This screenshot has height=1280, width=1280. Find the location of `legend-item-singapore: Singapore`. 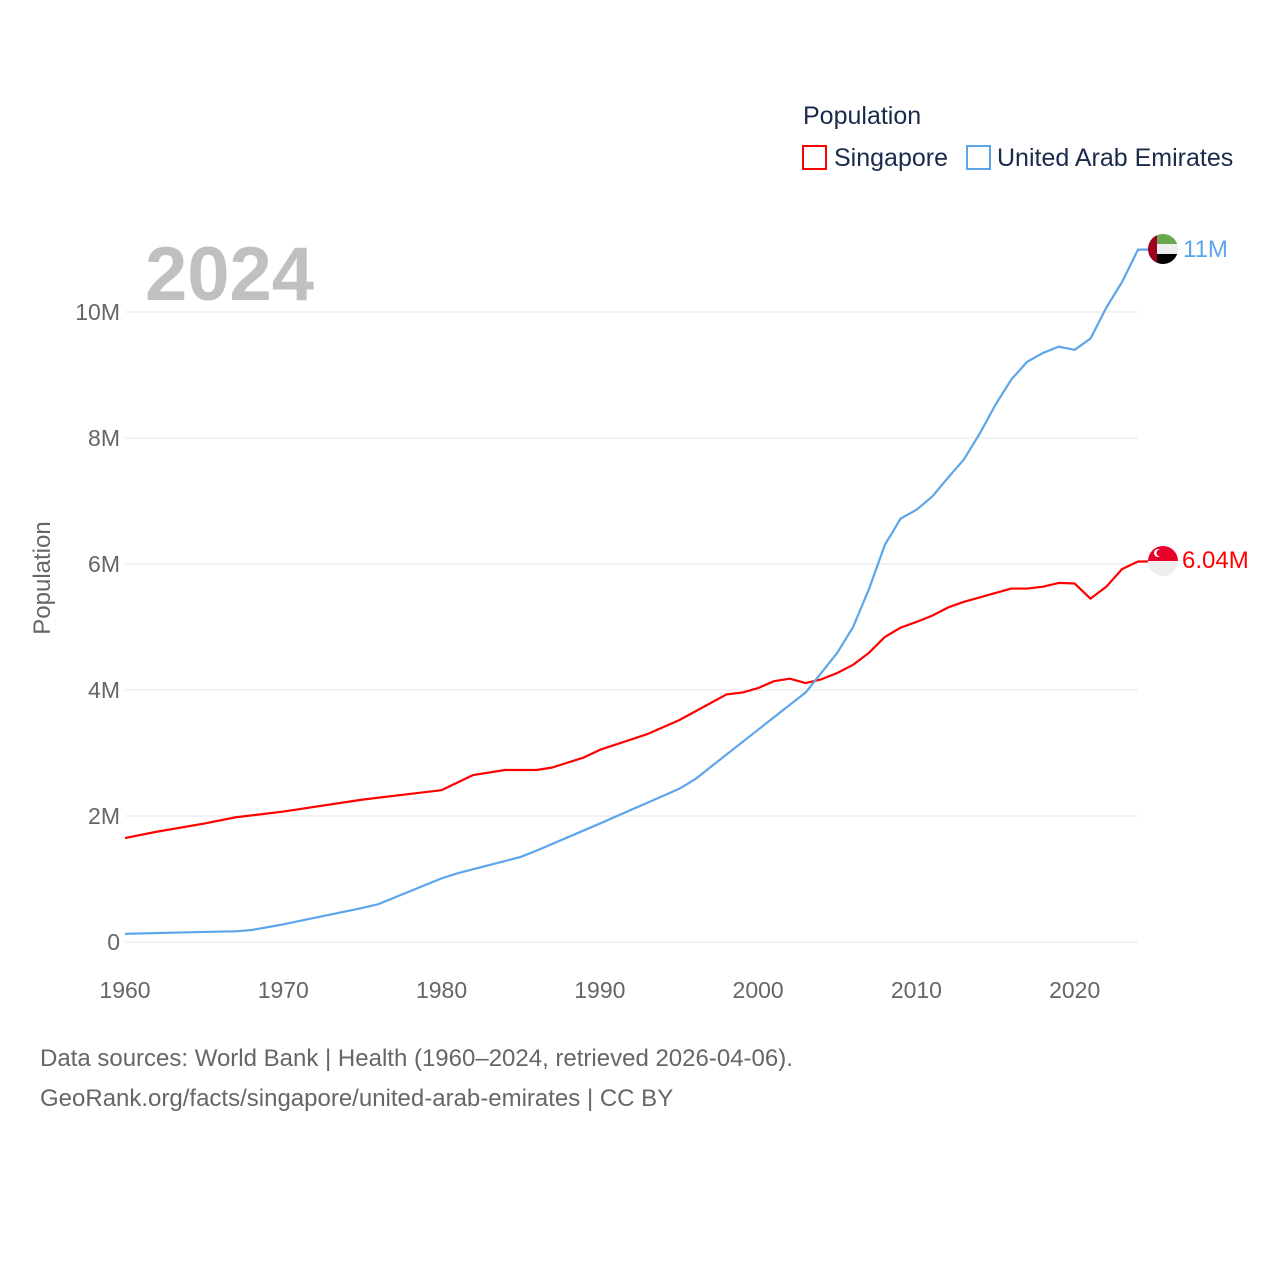

legend-item-singapore: Singapore is located at coordinates (875, 158).